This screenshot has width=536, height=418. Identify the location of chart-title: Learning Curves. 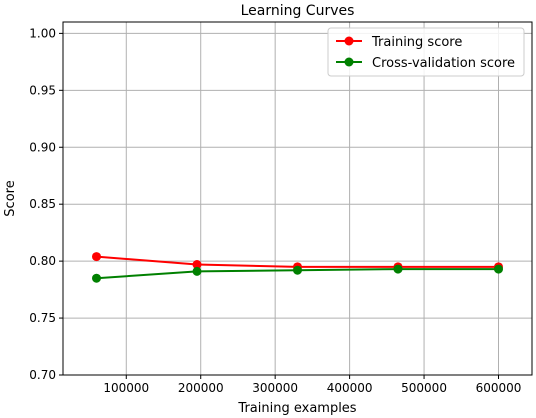
(298, 11).